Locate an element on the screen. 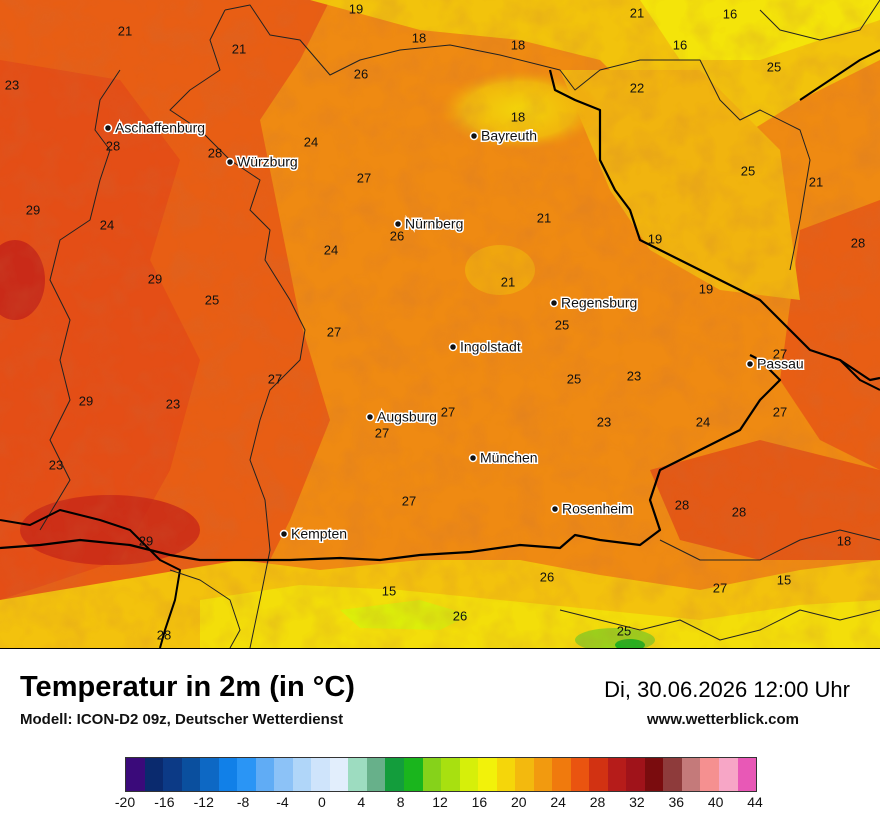 This screenshot has height=830, width=880. legend-tick-label: 4 is located at coordinates (361, 802).